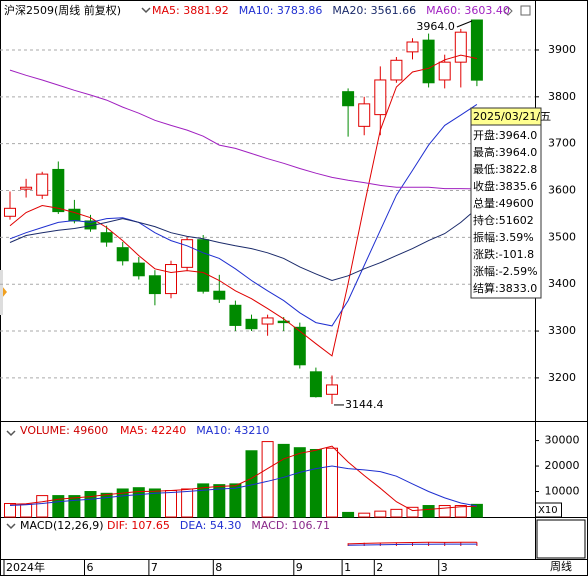  What do you see at coordinates (299, 567) in the screenshot?
I see `x-tick-label: 9` at bounding box center [299, 567].